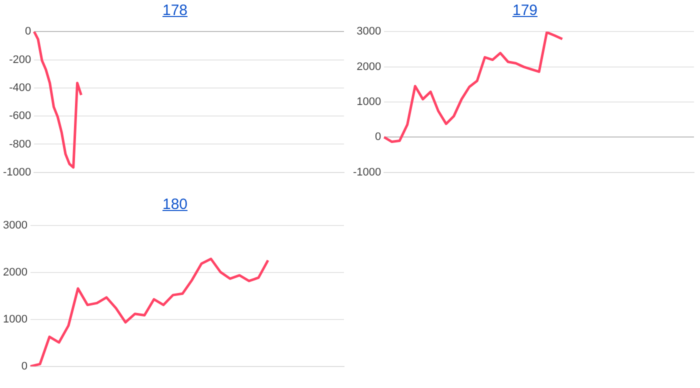 The height and width of the screenshot is (388, 700). I want to click on chart-title: 180, so click(175, 205).